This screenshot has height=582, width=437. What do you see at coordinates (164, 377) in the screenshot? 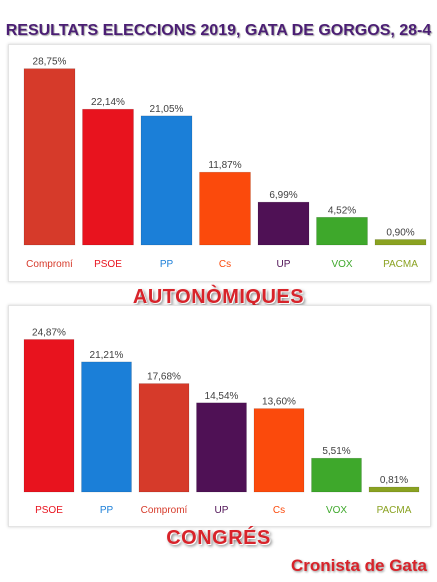
I see `value-label-compromi: 17,68%` at bounding box center [164, 377].